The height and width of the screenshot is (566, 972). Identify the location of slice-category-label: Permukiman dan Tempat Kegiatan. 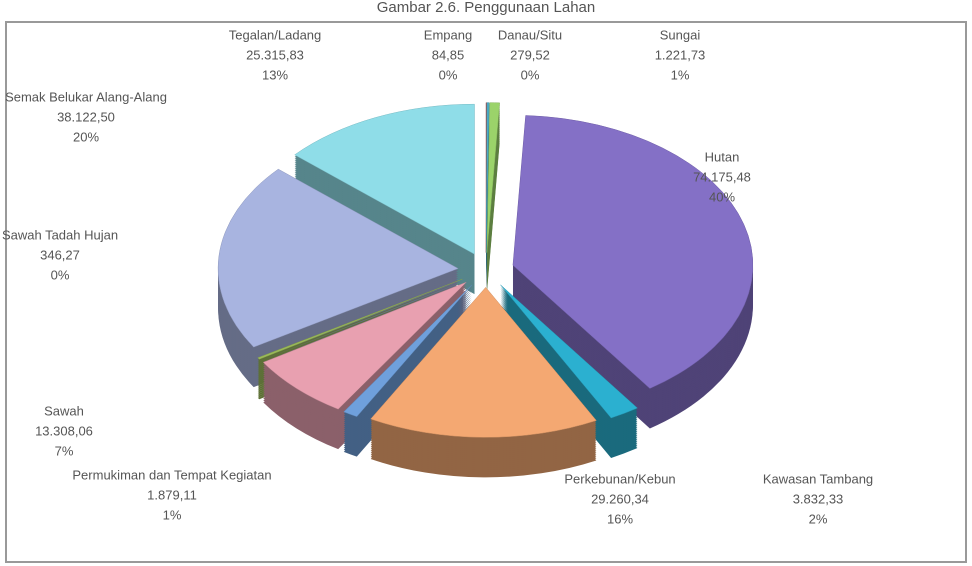
(171, 474).